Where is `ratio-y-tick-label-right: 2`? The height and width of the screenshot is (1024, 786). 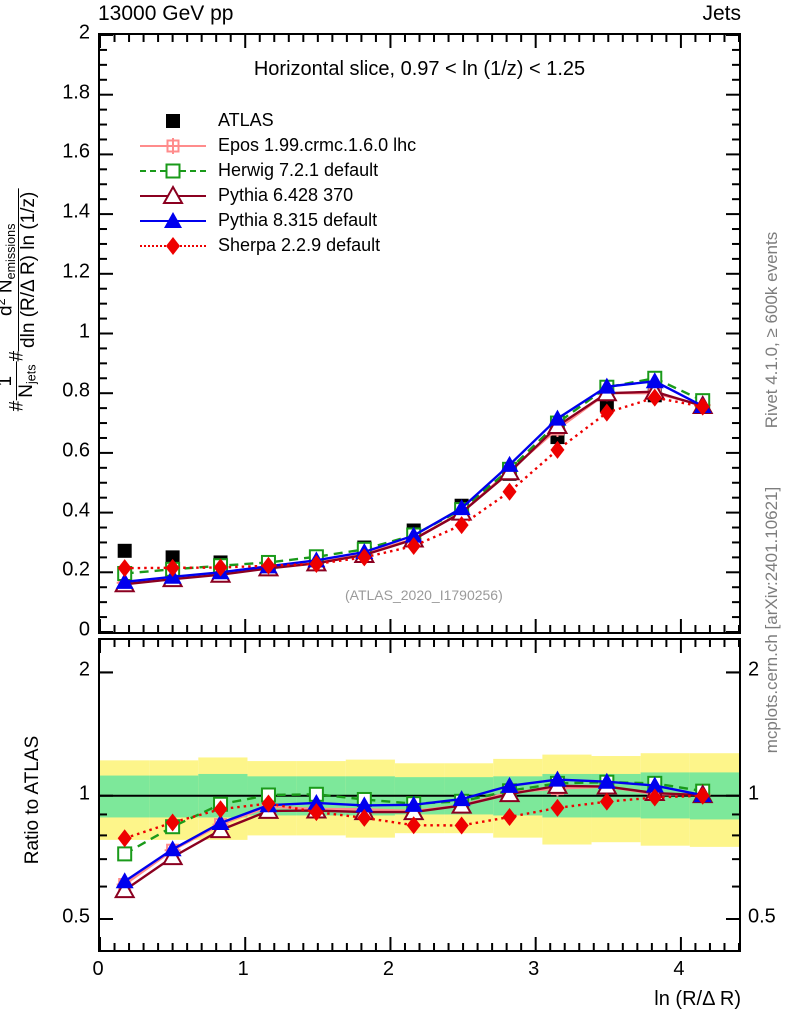
ratio-y-tick-label-right: 2 is located at coordinates (754, 669).